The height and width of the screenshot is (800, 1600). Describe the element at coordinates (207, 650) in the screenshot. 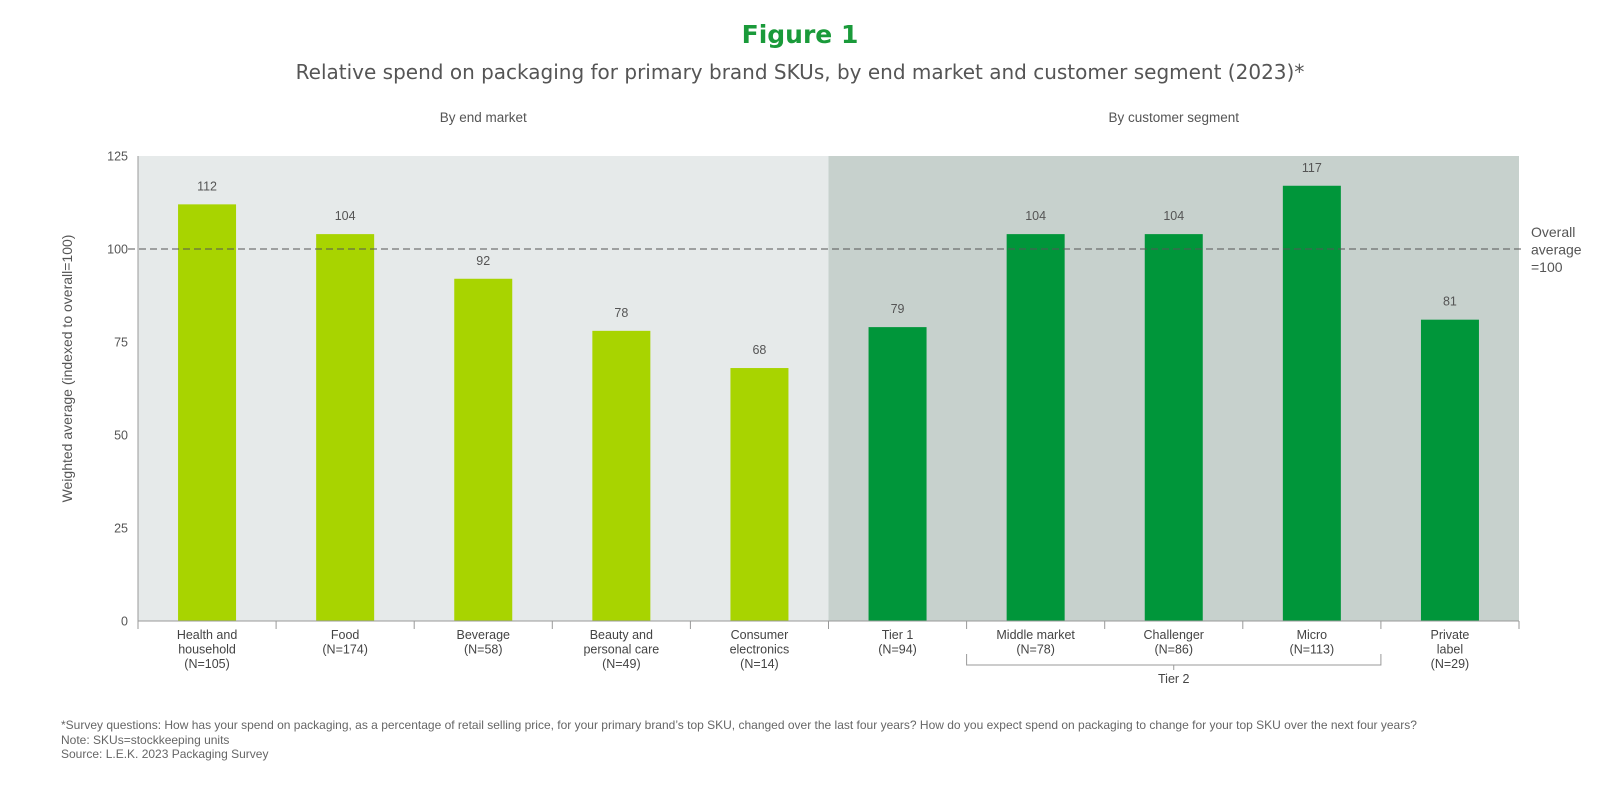

I see `category-label: household` at that location.